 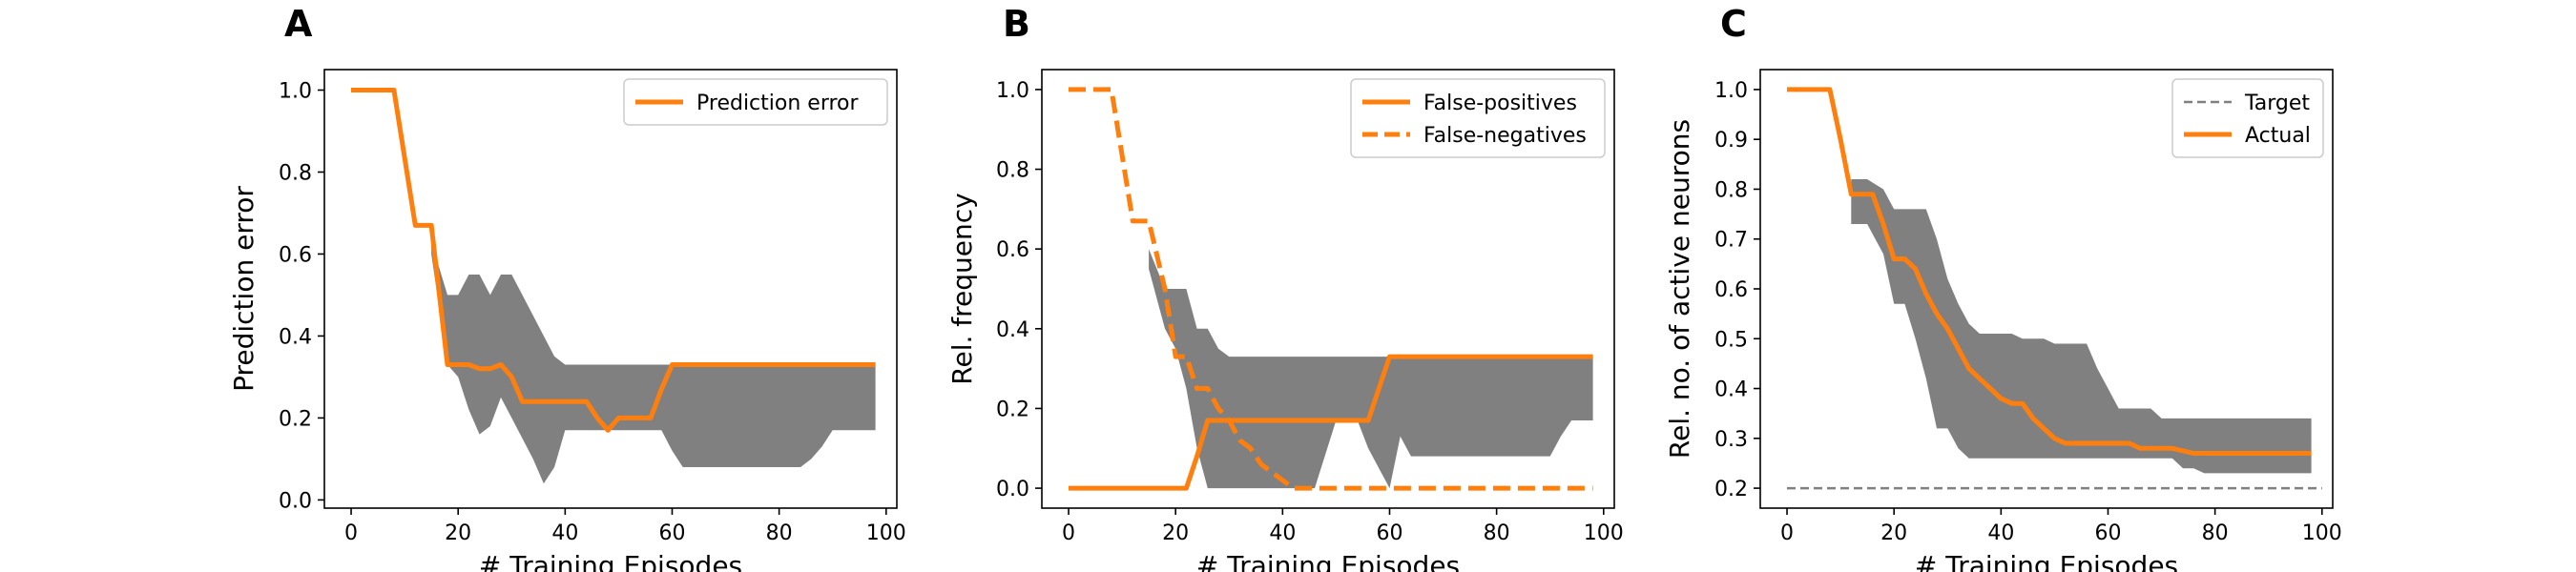 What do you see at coordinates (1505, 136) in the screenshot?
I see `legend-entry: False-negatives` at bounding box center [1505, 136].